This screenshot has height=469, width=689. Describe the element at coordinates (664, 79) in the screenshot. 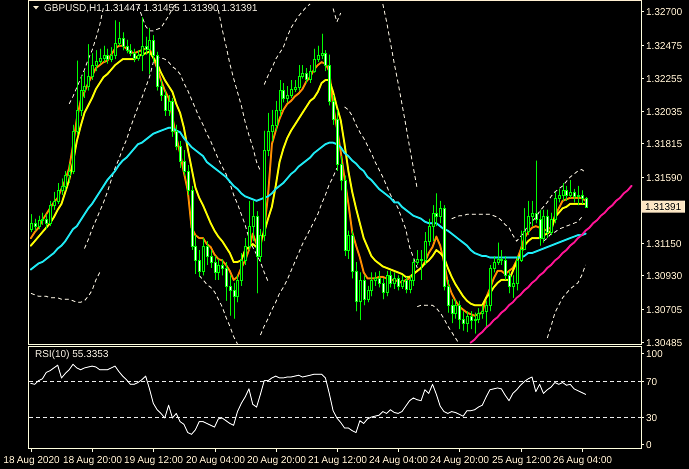

I see `y-tick-label: 1.32255` at that location.